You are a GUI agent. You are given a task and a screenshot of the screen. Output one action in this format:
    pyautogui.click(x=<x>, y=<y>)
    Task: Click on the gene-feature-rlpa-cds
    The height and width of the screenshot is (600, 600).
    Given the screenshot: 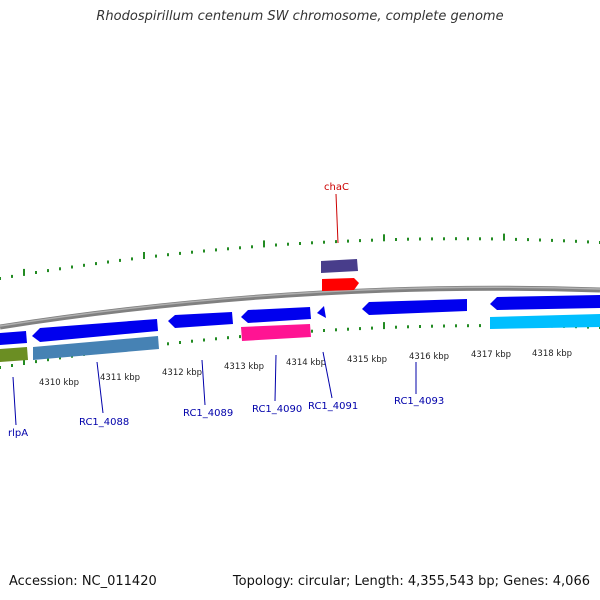 What is the action you would take?
    pyautogui.click(x=13, y=338)
    